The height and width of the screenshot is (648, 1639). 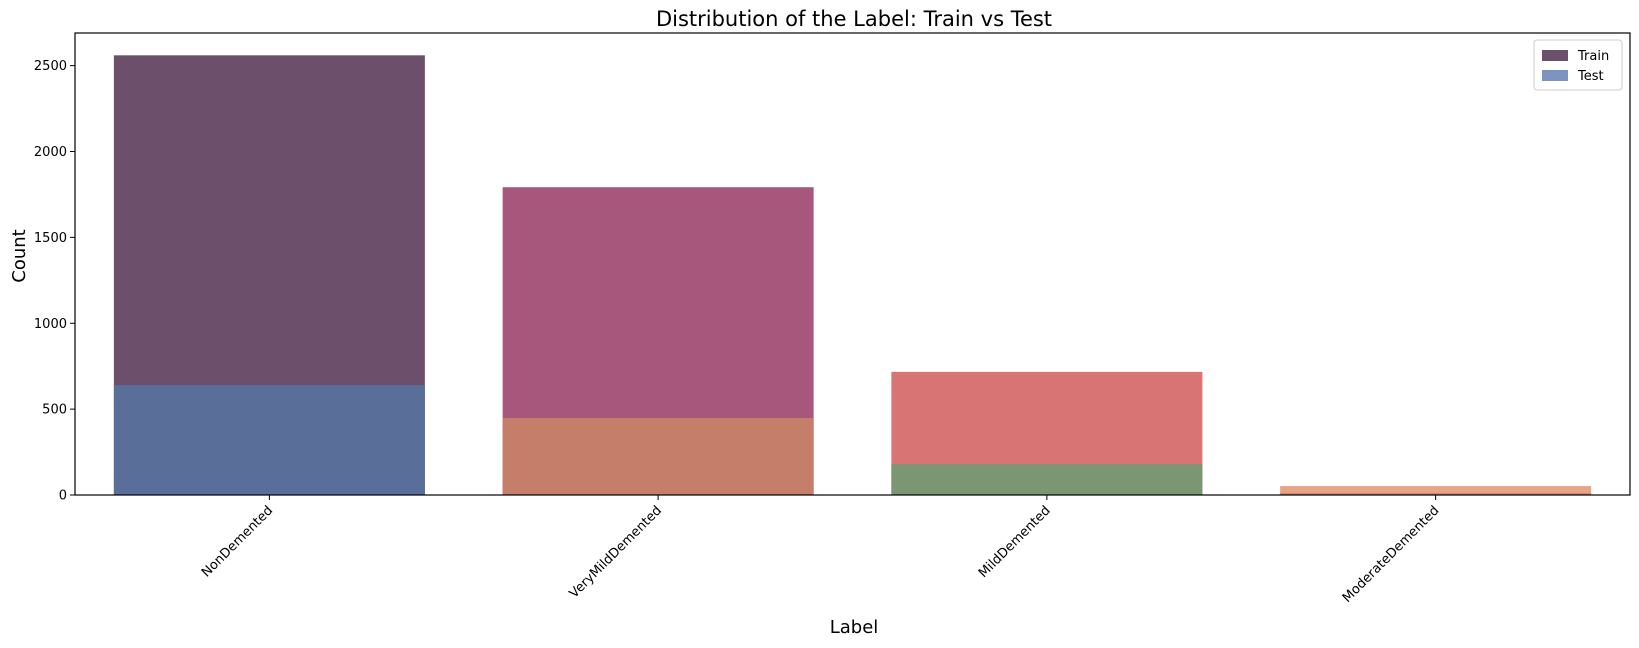 I want to click on y-tick-label: 500, so click(x=54, y=410).